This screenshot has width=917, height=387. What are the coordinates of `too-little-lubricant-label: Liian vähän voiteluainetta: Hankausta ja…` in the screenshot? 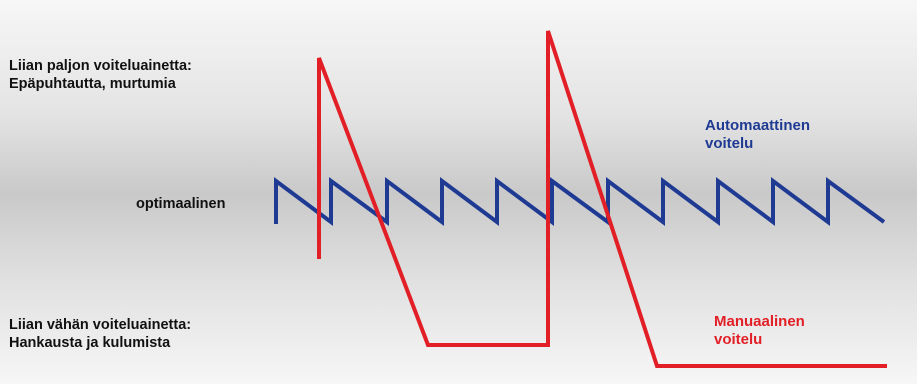 It's located at (100, 334).